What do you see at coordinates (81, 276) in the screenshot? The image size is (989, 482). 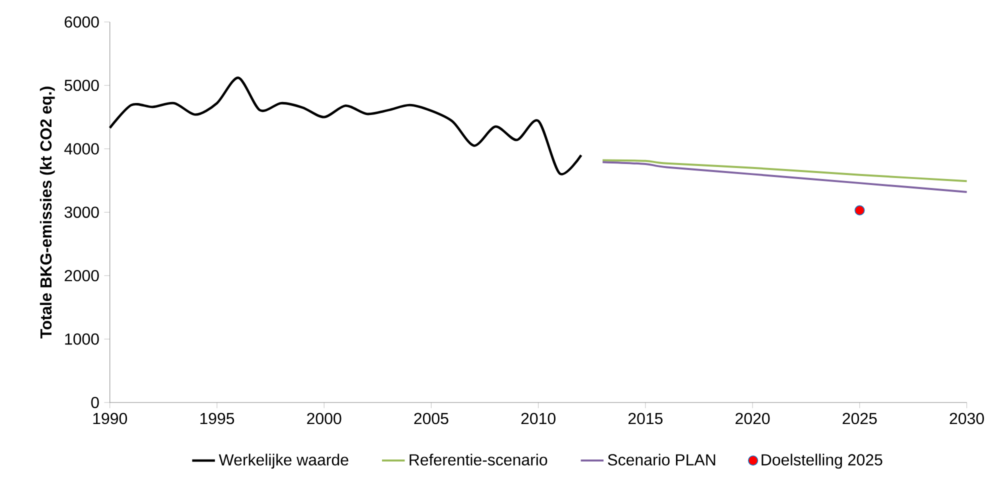 I see `y-tick-label: 2000` at bounding box center [81, 276].